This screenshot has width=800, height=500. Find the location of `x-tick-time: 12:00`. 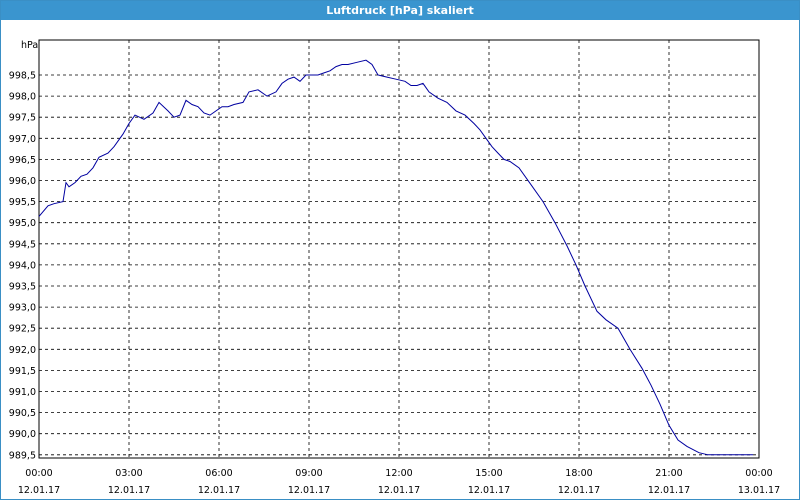

x-tick-time: 12:00 is located at coordinates (398, 473).